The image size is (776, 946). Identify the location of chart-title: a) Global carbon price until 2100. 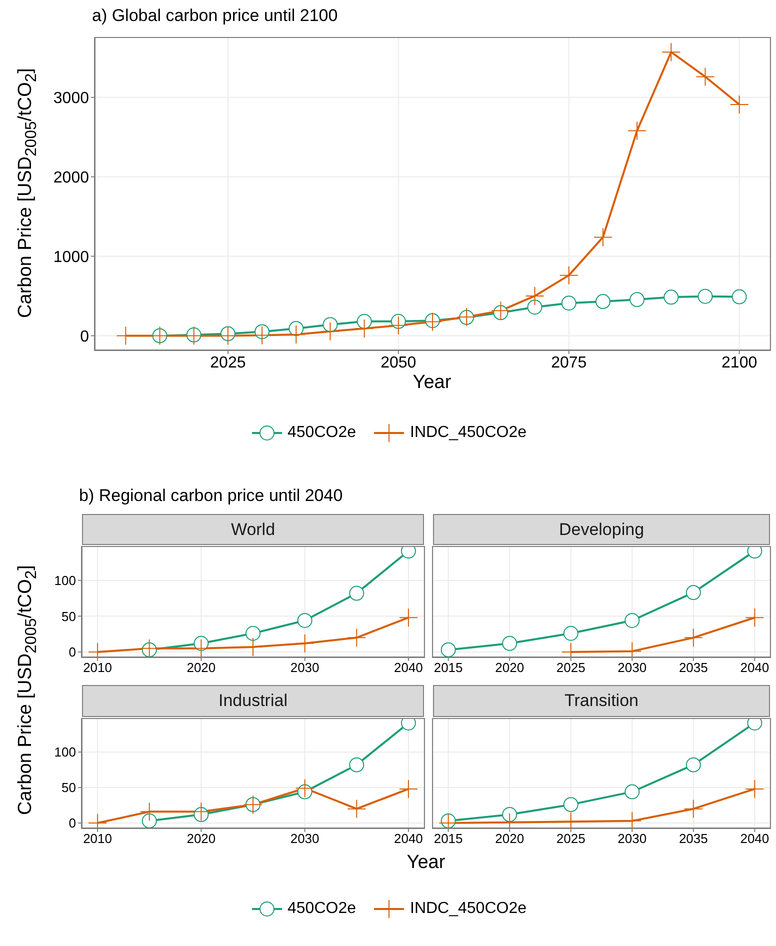
(215, 16).